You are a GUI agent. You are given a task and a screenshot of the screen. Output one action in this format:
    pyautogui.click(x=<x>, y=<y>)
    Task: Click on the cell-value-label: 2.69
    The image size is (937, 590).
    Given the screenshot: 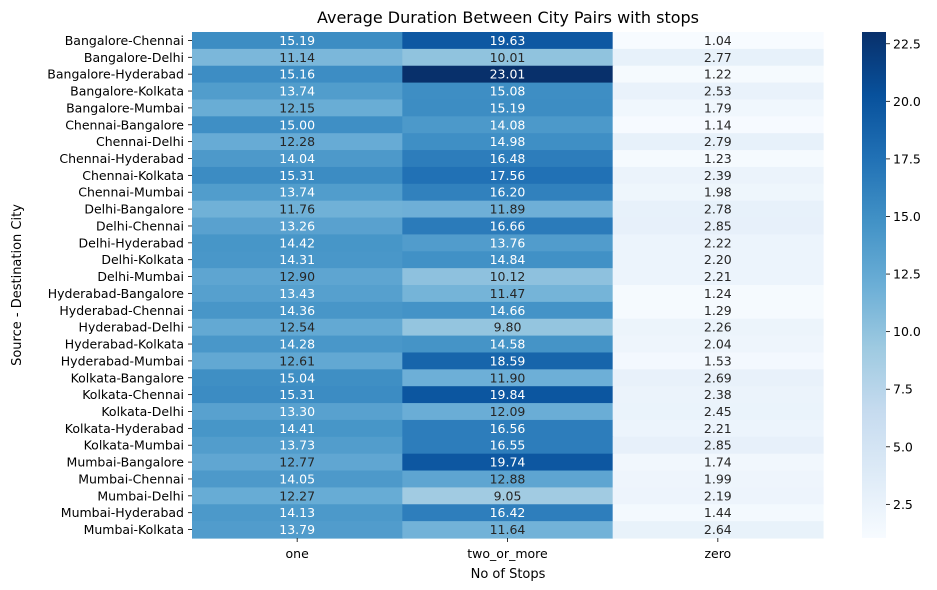 What is the action you would take?
    pyautogui.click(x=718, y=377)
    